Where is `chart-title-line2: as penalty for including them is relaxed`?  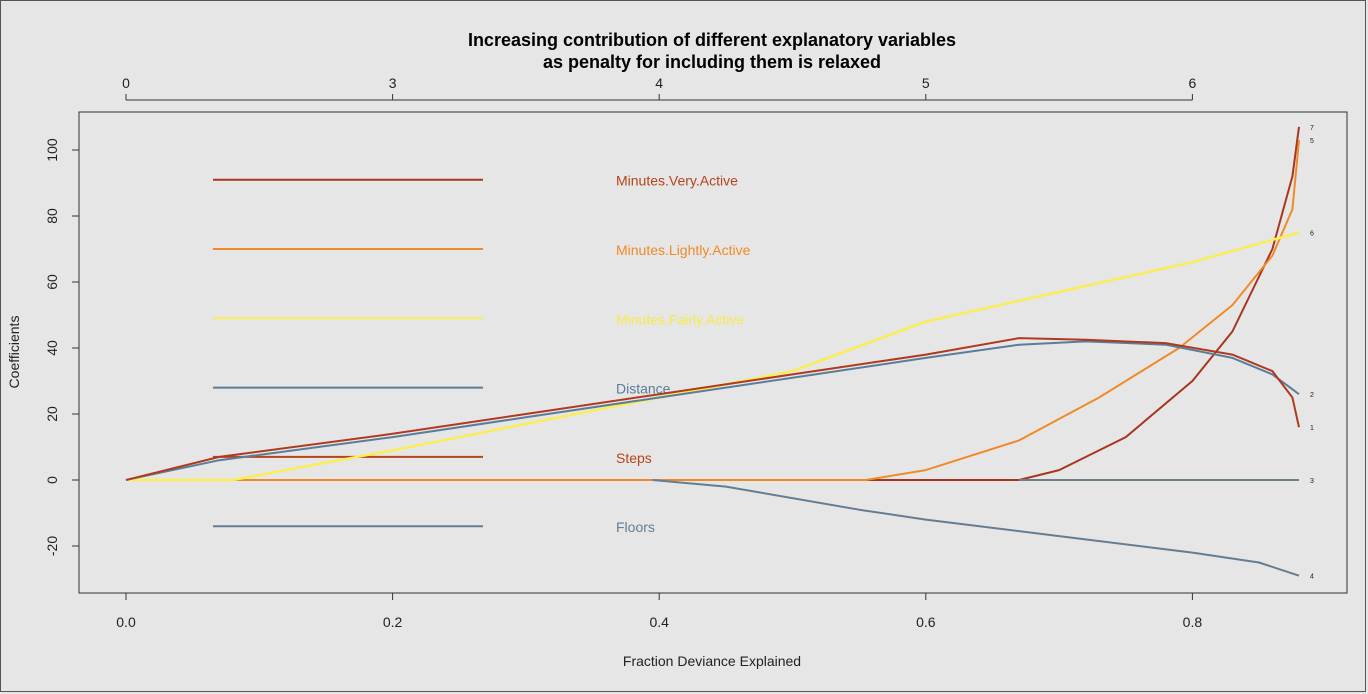
chart-title-line2: as penalty for including them is relaxed is located at coordinates (712, 62).